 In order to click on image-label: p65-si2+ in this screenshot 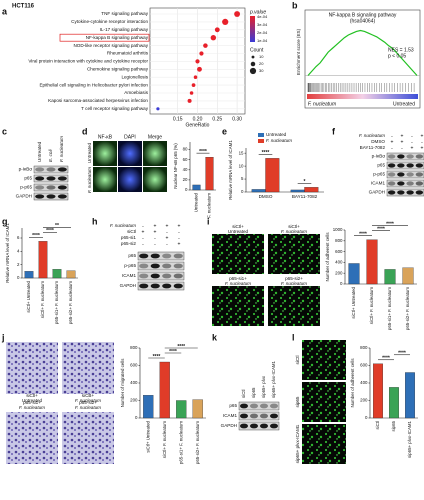, I will do `click(294, 278)`.